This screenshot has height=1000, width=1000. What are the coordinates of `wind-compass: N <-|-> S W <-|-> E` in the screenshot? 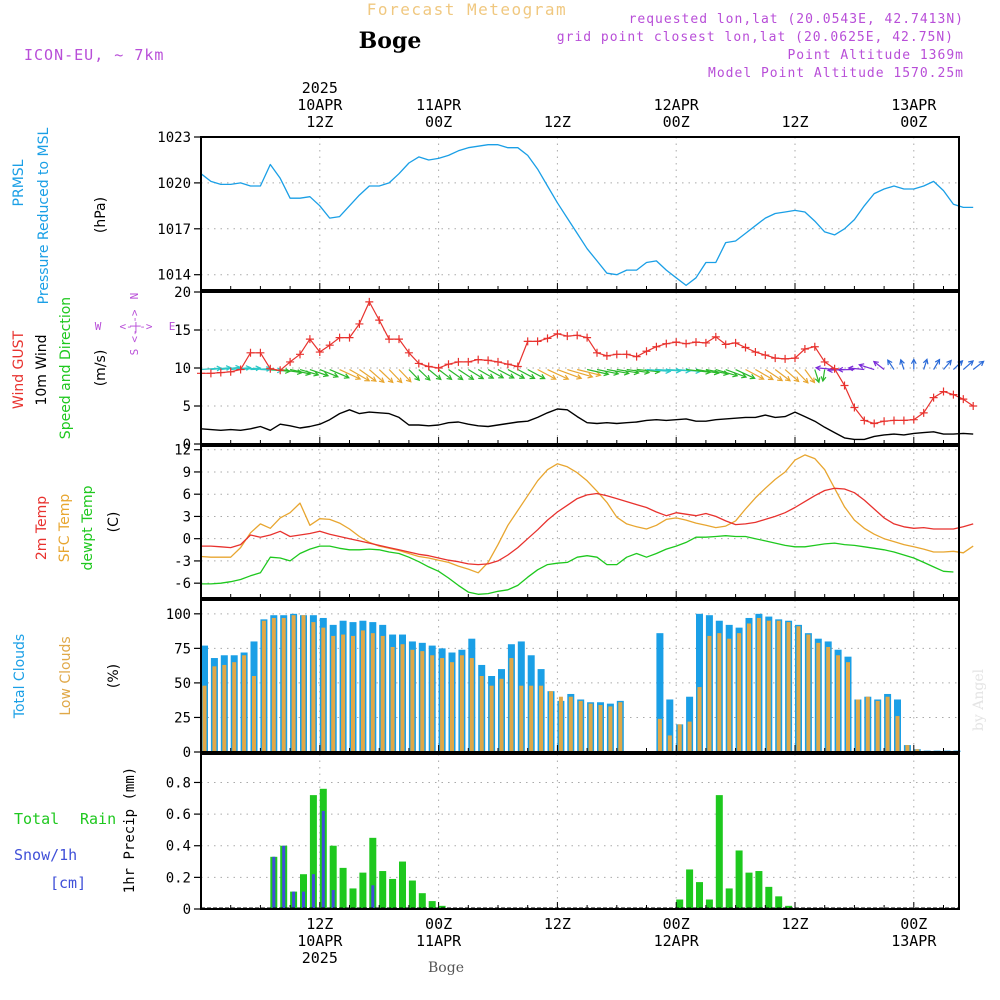 It's located at (135, 324).